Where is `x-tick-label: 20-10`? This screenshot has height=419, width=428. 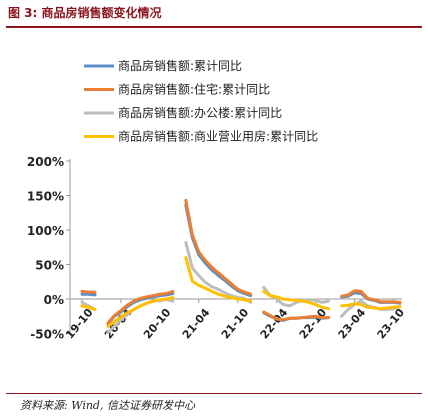
x-tick-label: 20-10 is located at coordinates (157, 324).